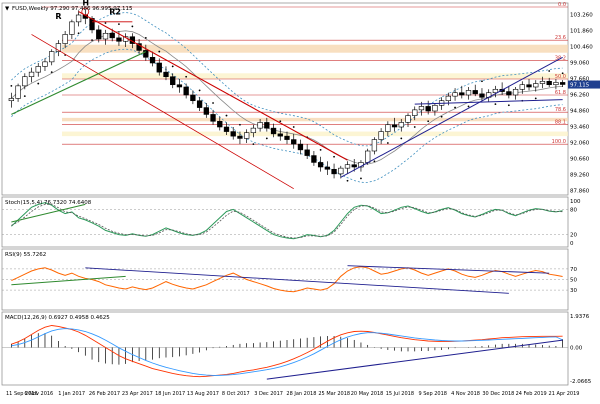 Image resolution: width=600 pixels, height=404 pixels. What do you see at coordinates (400, 394) in the screenshot?
I see `x-axis-tick: 15 Jul 2018` at bounding box center [400, 394].